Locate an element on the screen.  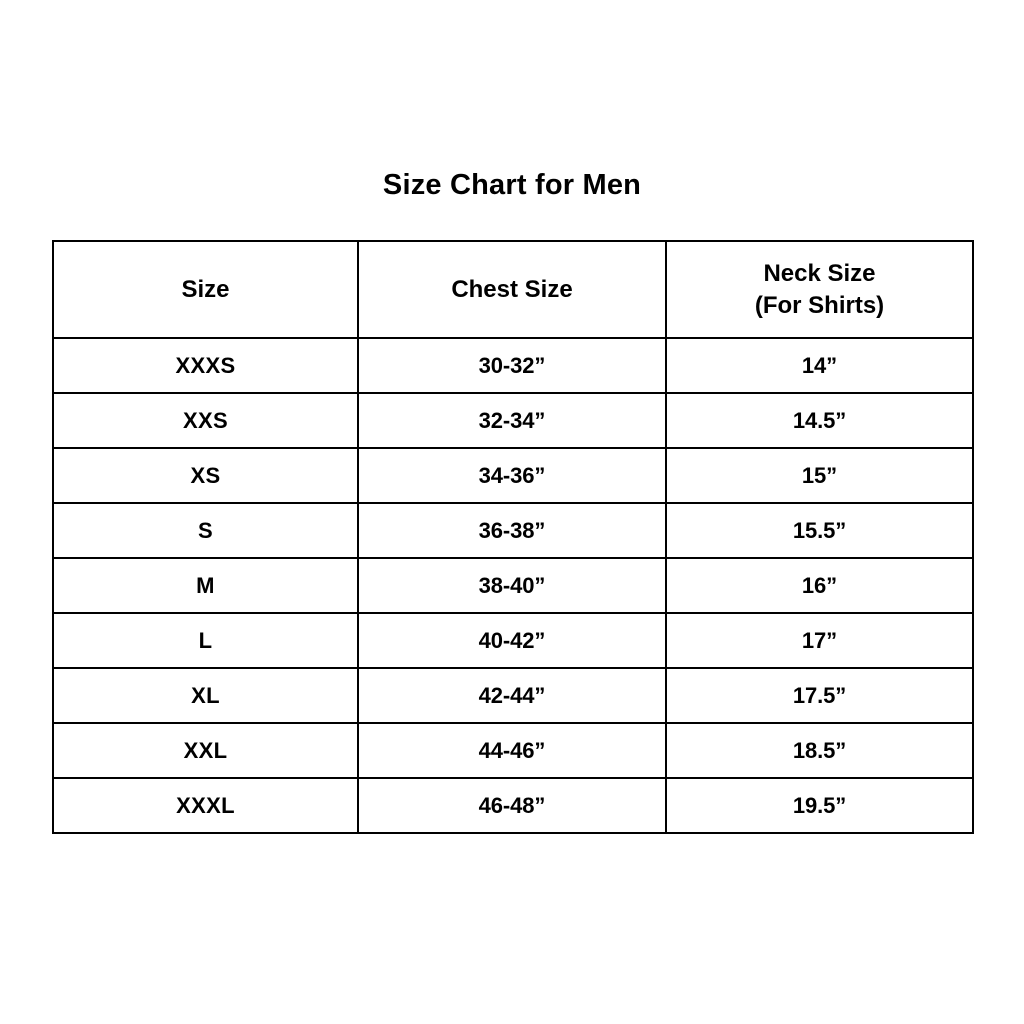
cell-chest: 36-38” is located at coordinates (512, 530).